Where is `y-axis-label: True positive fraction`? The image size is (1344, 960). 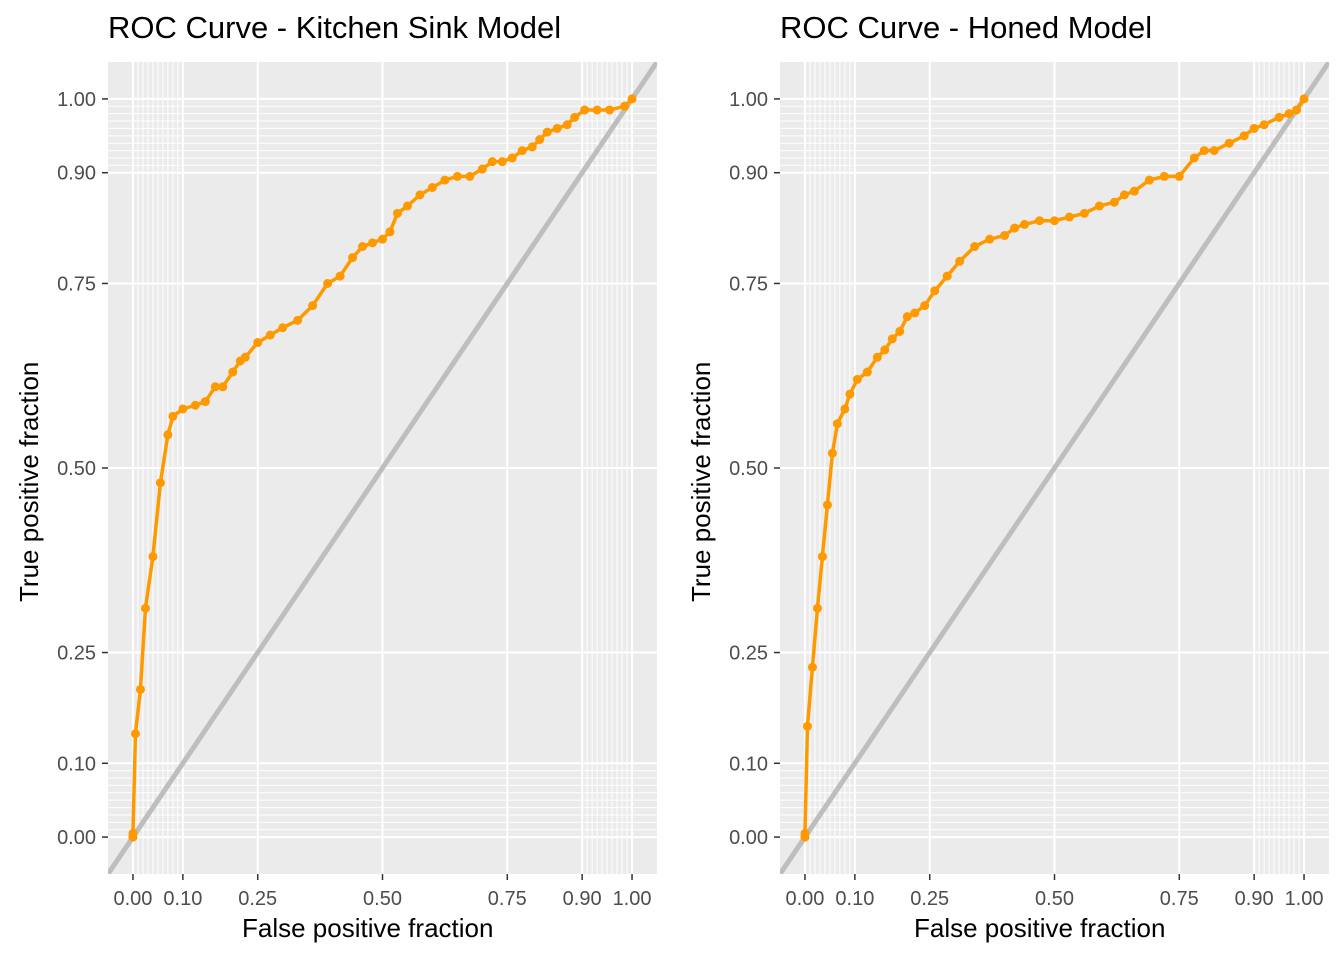 y-axis-label: True positive fraction is located at coordinates (701, 481).